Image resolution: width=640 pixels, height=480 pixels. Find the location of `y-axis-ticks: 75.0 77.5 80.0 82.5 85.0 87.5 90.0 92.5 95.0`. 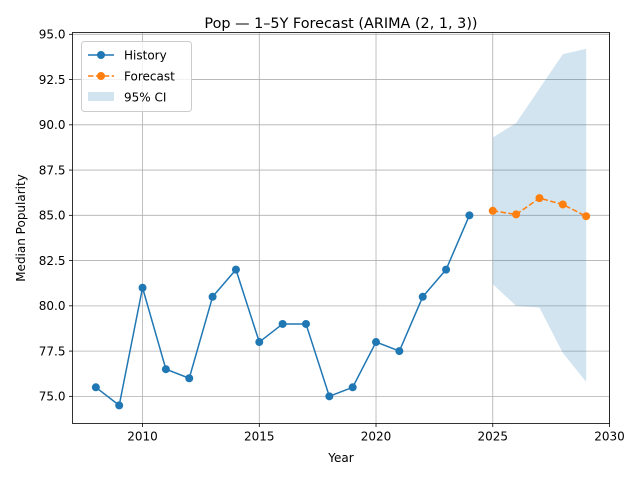

y-axis-ticks: 75.0 77.5 80.0 82.5 85.0 87.5 90.0 92.5 95.0 is located at coordinates (56, 216).